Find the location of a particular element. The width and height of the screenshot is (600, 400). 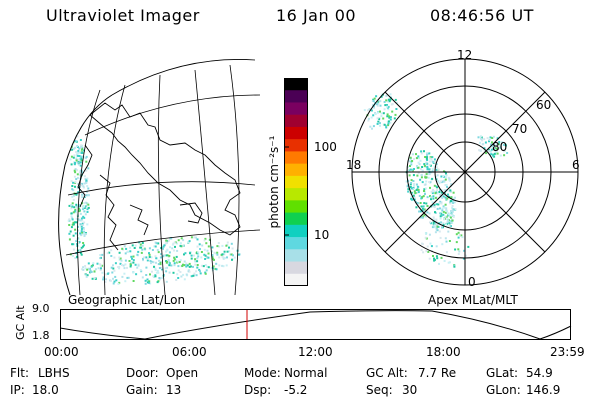

timeline-ytick-top: 9.0 is located at coordinates (41, 308).